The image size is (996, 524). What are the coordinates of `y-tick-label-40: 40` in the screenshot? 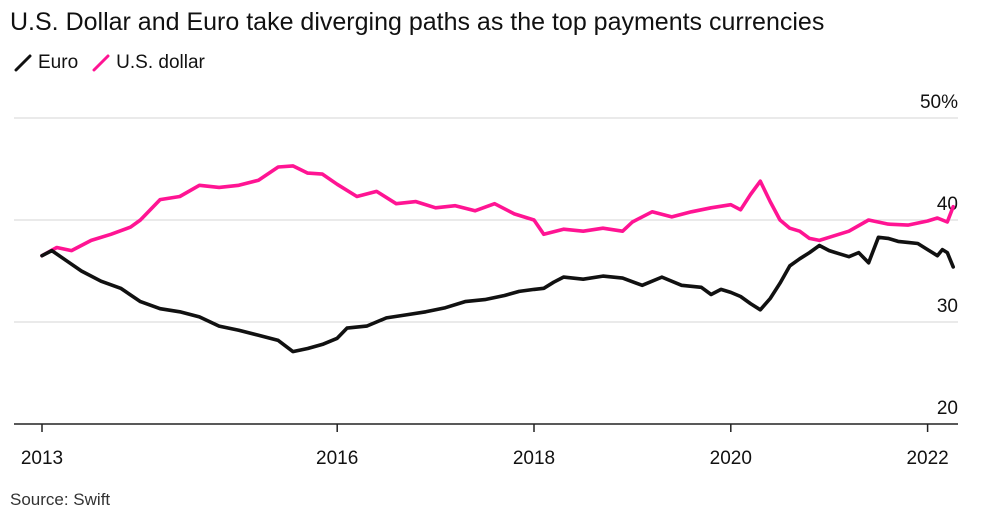 It's located at (947, 204).